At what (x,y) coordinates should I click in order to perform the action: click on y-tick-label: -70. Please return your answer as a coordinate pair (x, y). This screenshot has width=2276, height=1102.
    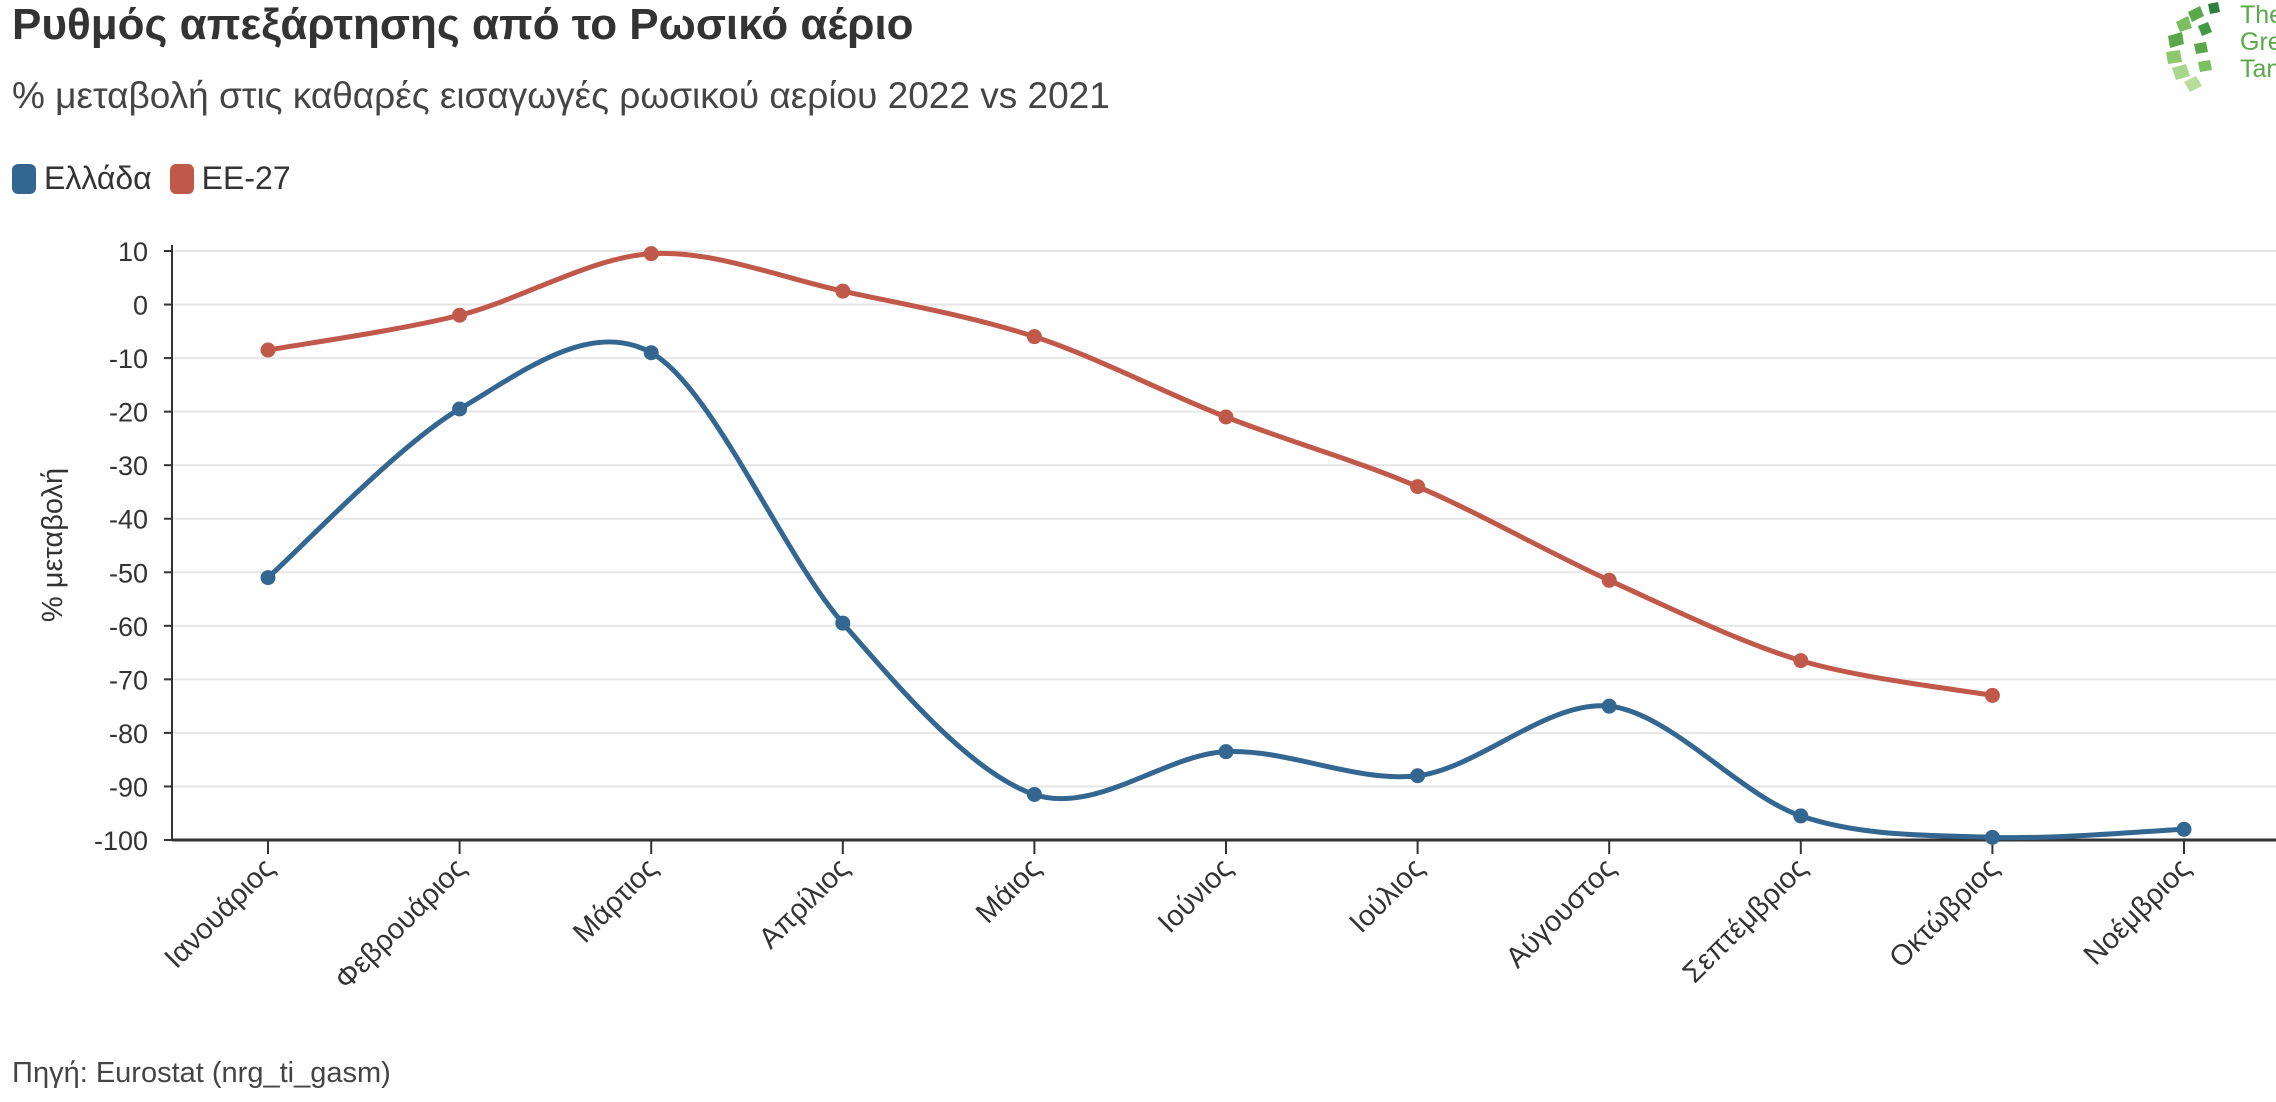
    Looking at the image, I should click on (128, 680).